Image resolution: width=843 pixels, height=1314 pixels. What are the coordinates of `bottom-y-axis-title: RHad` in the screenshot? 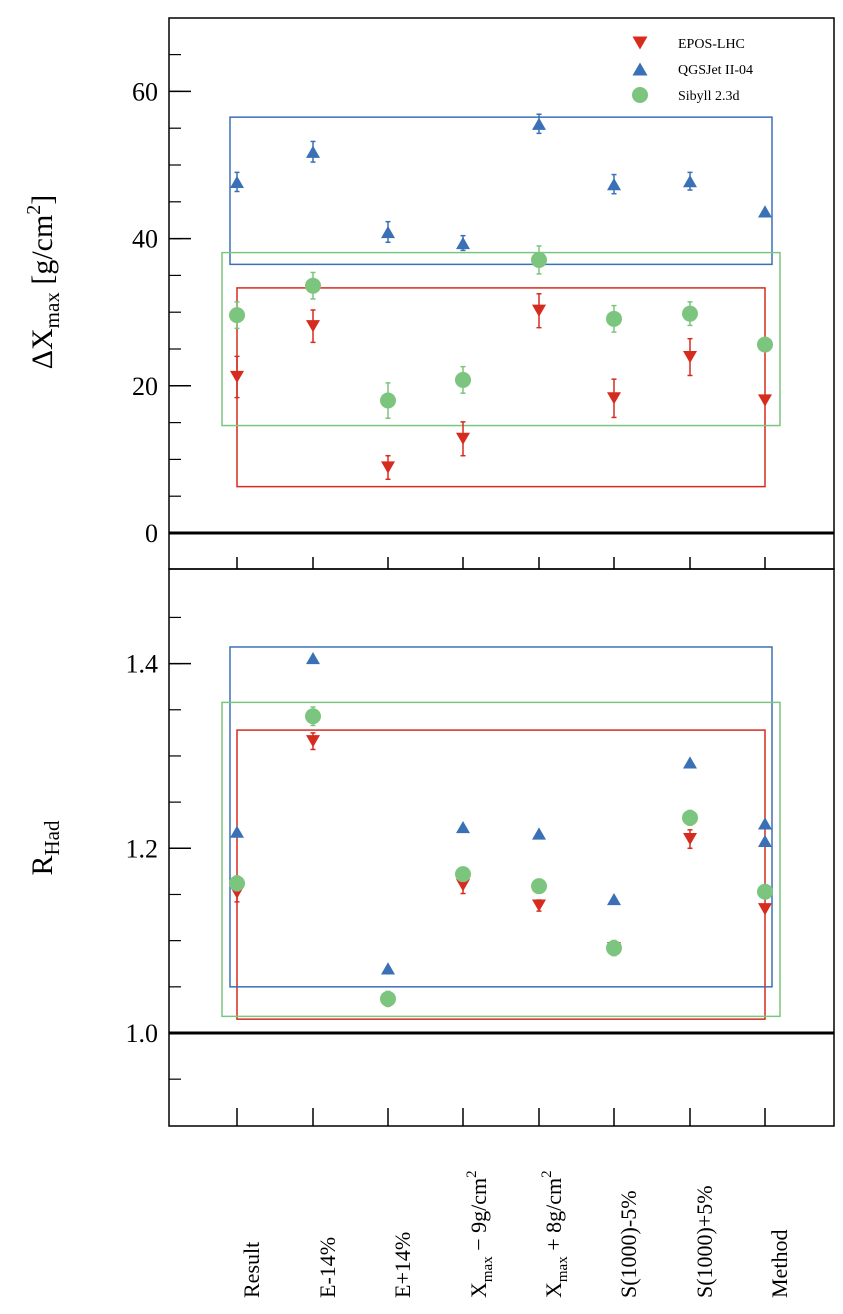 It's located at (45, 848).